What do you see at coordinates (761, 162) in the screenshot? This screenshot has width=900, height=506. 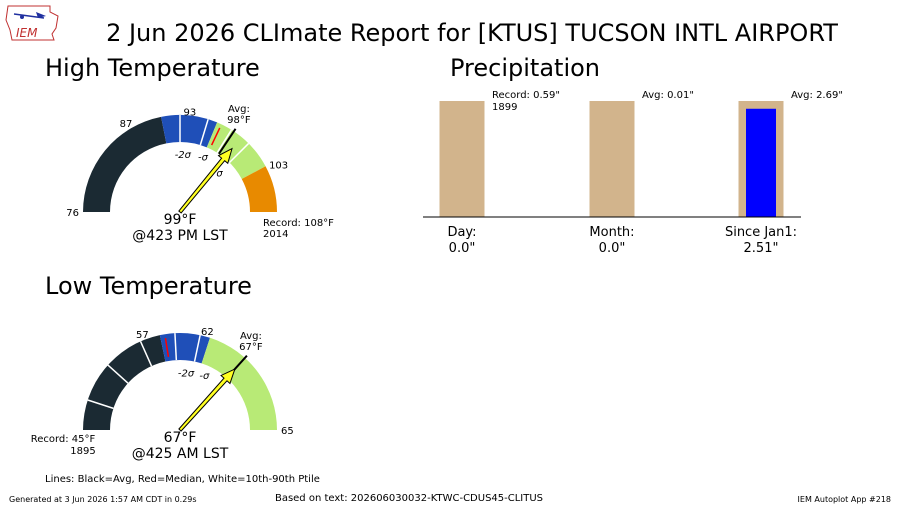 I see `precip-observed-bar` at bounding box center [761, 162].